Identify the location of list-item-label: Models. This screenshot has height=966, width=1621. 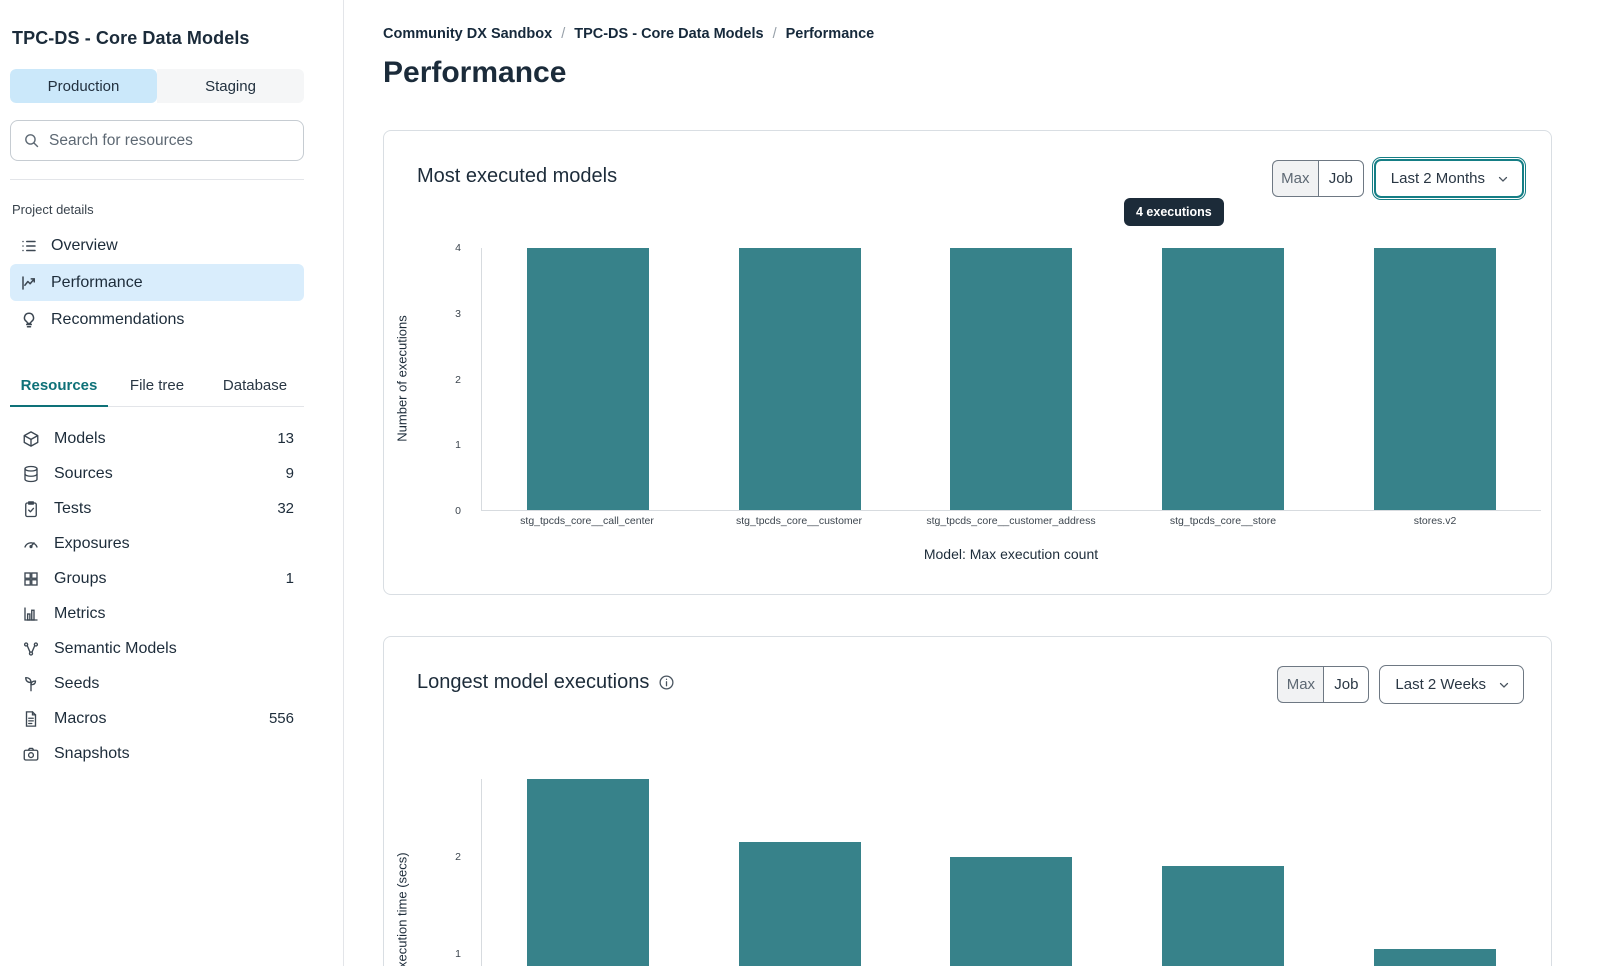
(80, 438).